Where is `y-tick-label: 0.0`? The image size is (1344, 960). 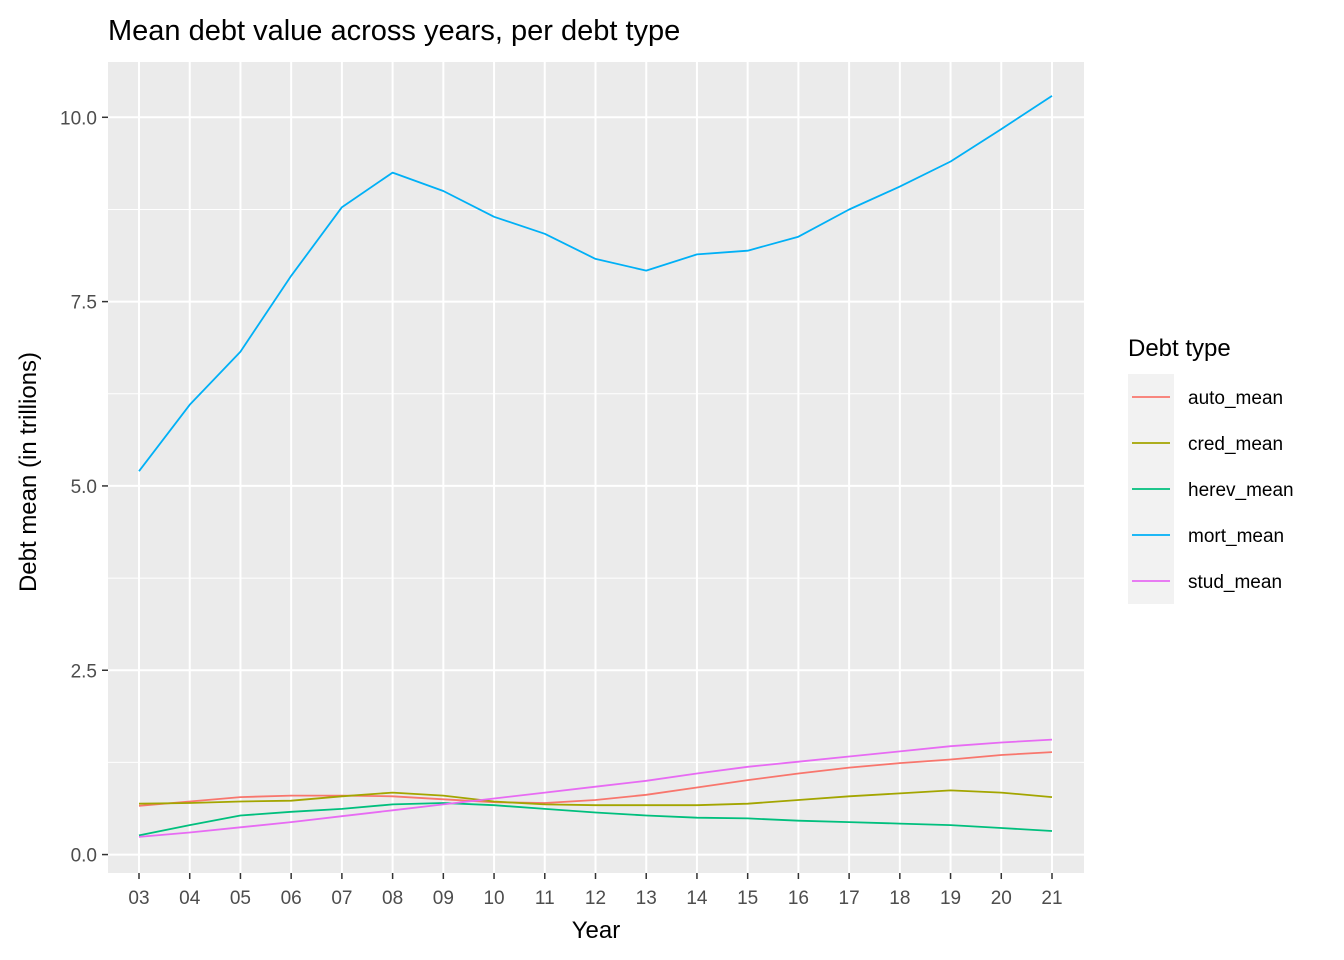 y-tick-label: 0.0 is located at coordinates (84, 856).